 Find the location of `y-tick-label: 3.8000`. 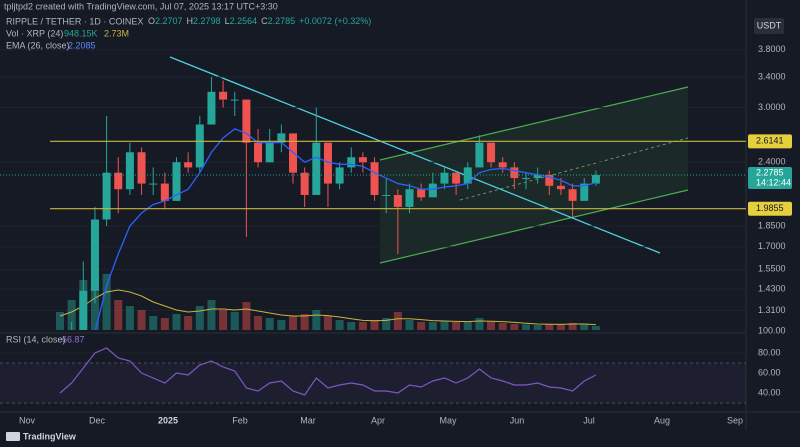

y-tick-label: 3.8000 is located at coordinates (772, 49).